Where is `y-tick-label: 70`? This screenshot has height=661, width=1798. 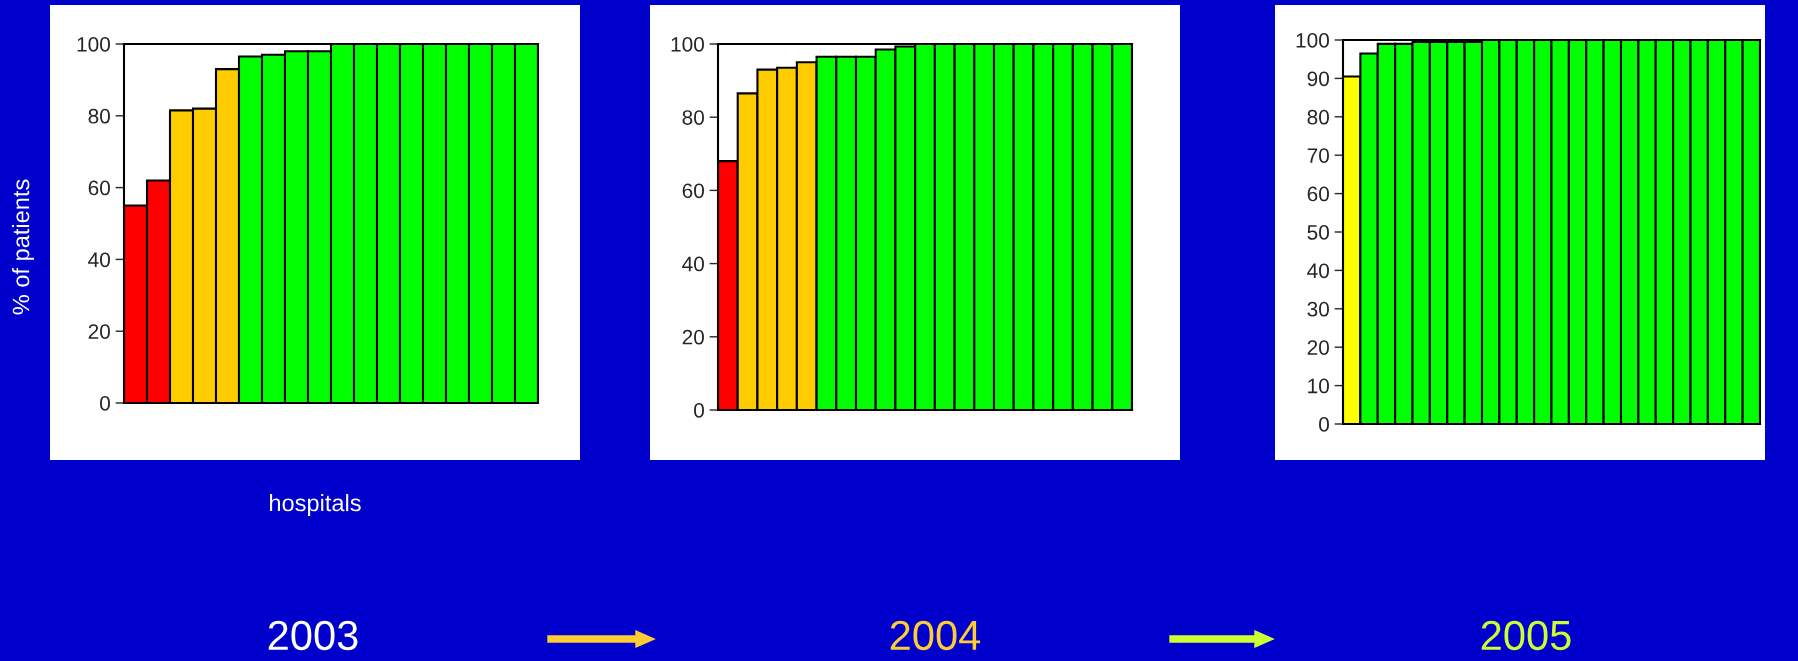
y-tick-label: 70 is located at coordinates (1318, 155).